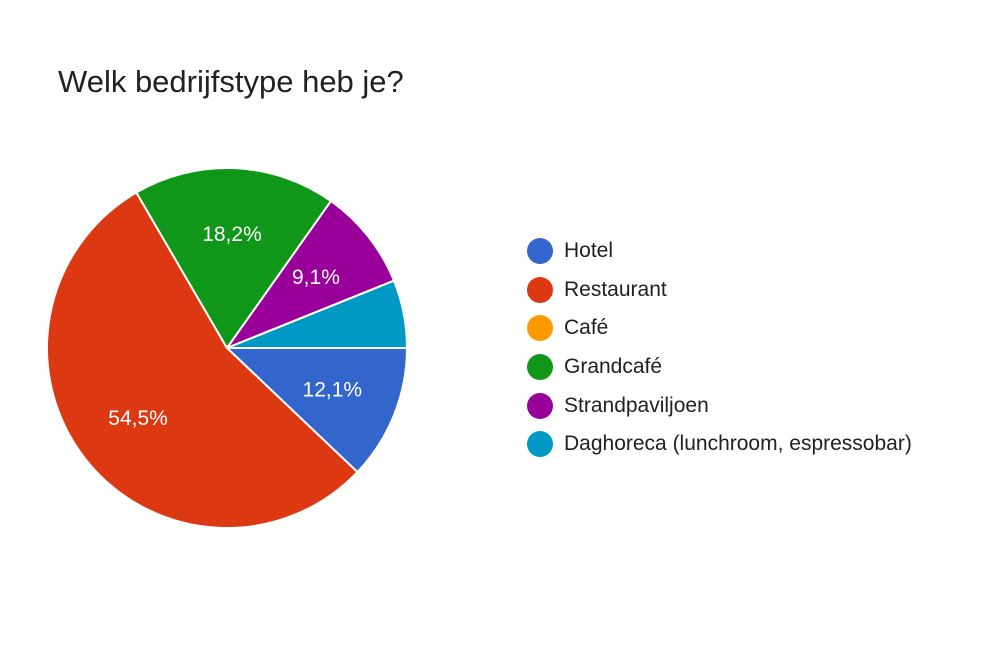 The width and height of the screenshot is (996, 664). What do you see at coordinates (586, 328) in the screenshot?
I see `legend-label: Café` at bounding box center [586, 328].